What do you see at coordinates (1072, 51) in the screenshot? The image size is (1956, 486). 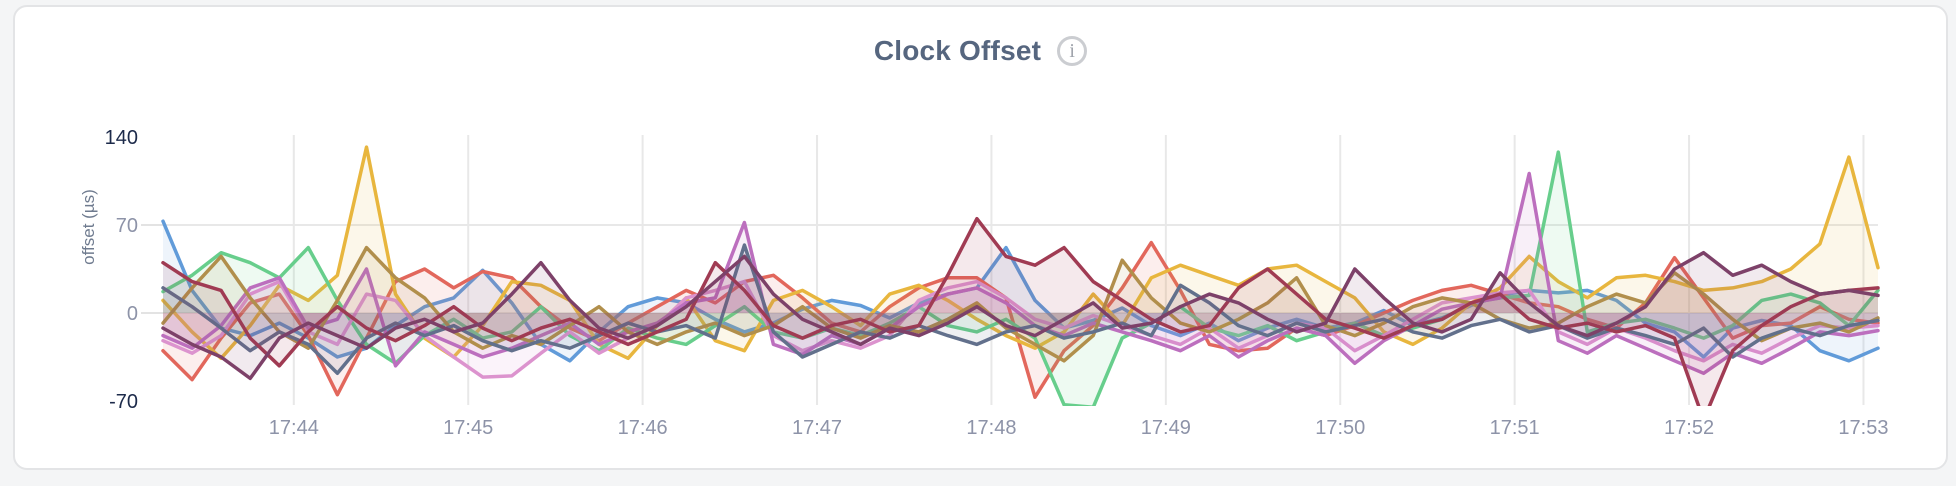 I see `info-circle-icon: i` at bounding box center [1072, 51].